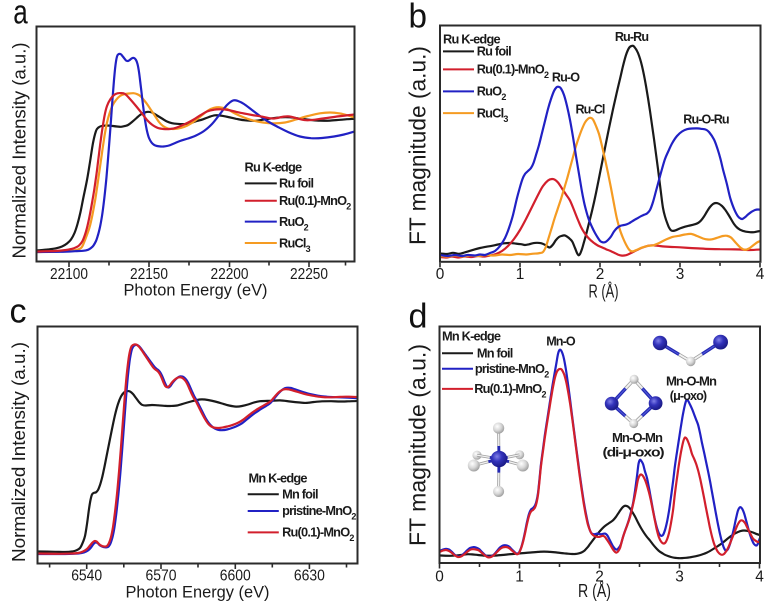 The height and width of the screenshot is (613, 773). I want to click on svg-text: Ru-O, so click(566, 78).